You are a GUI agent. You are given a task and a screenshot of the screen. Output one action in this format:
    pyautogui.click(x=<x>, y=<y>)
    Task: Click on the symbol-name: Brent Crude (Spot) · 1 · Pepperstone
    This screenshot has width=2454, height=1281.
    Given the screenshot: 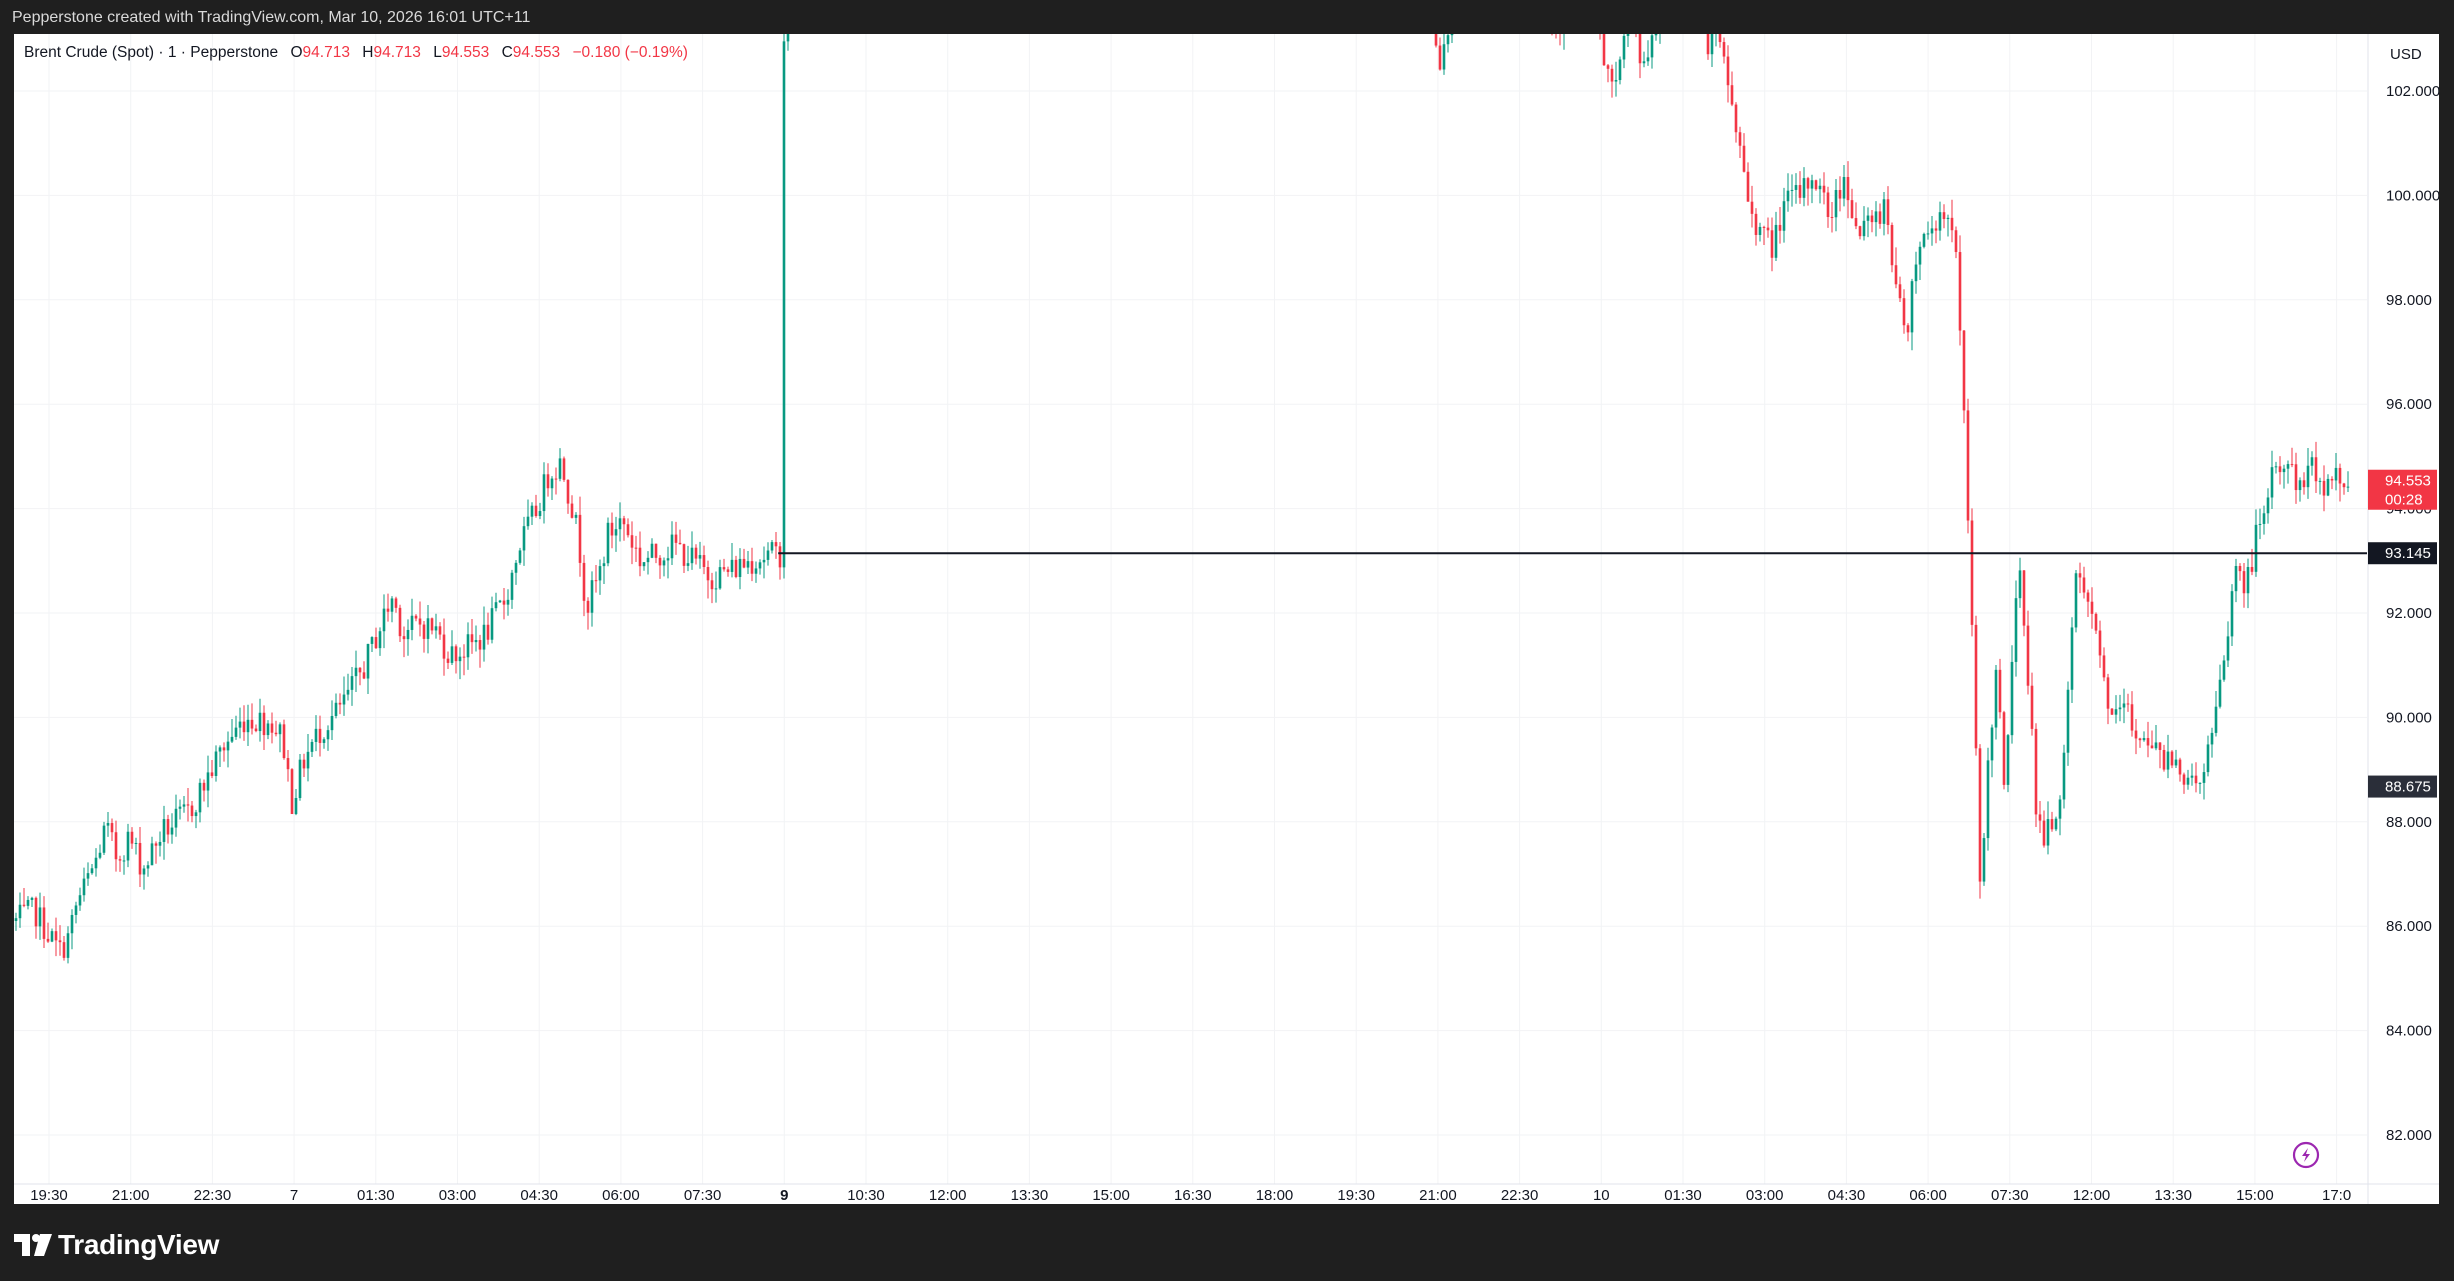 What is the action you would take?
    pyautogui.click(x=151, y=52)
    